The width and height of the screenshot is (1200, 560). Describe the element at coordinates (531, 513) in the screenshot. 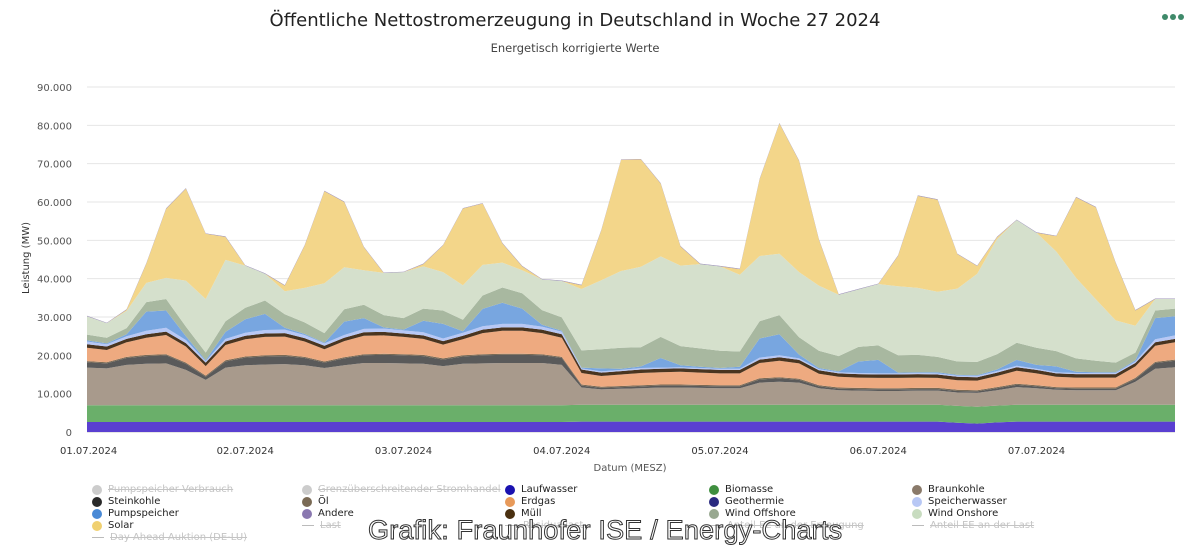

I see `legend-label: Müll` at that location.